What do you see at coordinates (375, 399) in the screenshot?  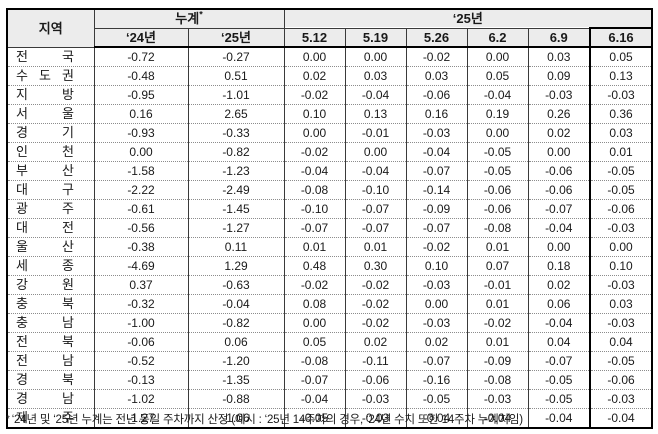 I see `value-cell-5-19: -0.03` at bounding box center [375, 399].